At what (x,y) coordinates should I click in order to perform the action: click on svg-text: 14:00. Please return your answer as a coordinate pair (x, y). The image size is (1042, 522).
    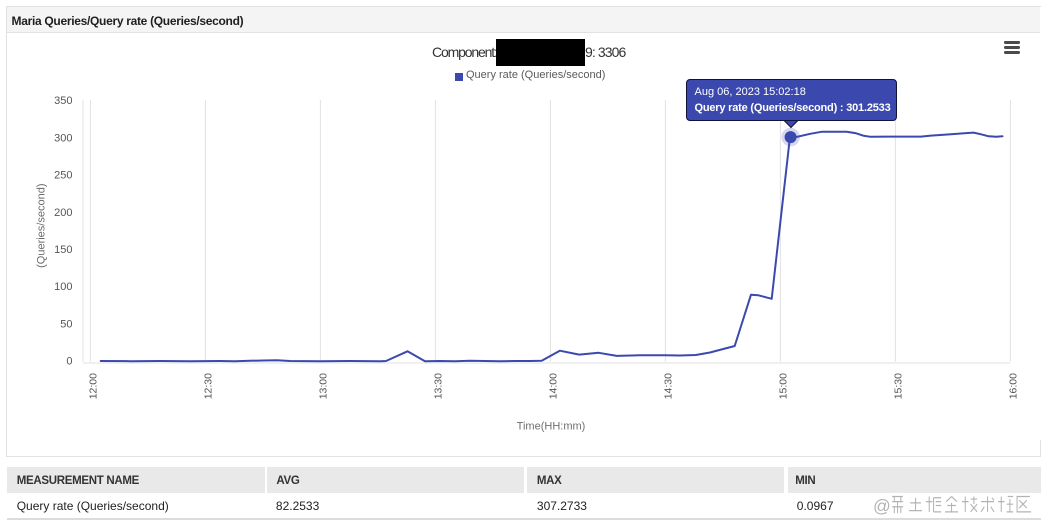
    Looking at the image, I should click on (554, 386).